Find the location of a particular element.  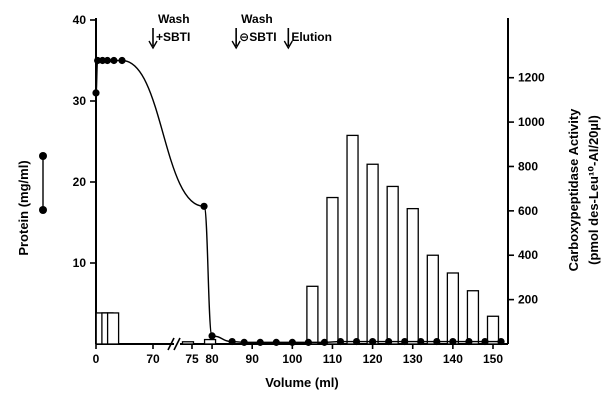

left-y-tick-label-0: 10 is located at coordinates (80, 263).